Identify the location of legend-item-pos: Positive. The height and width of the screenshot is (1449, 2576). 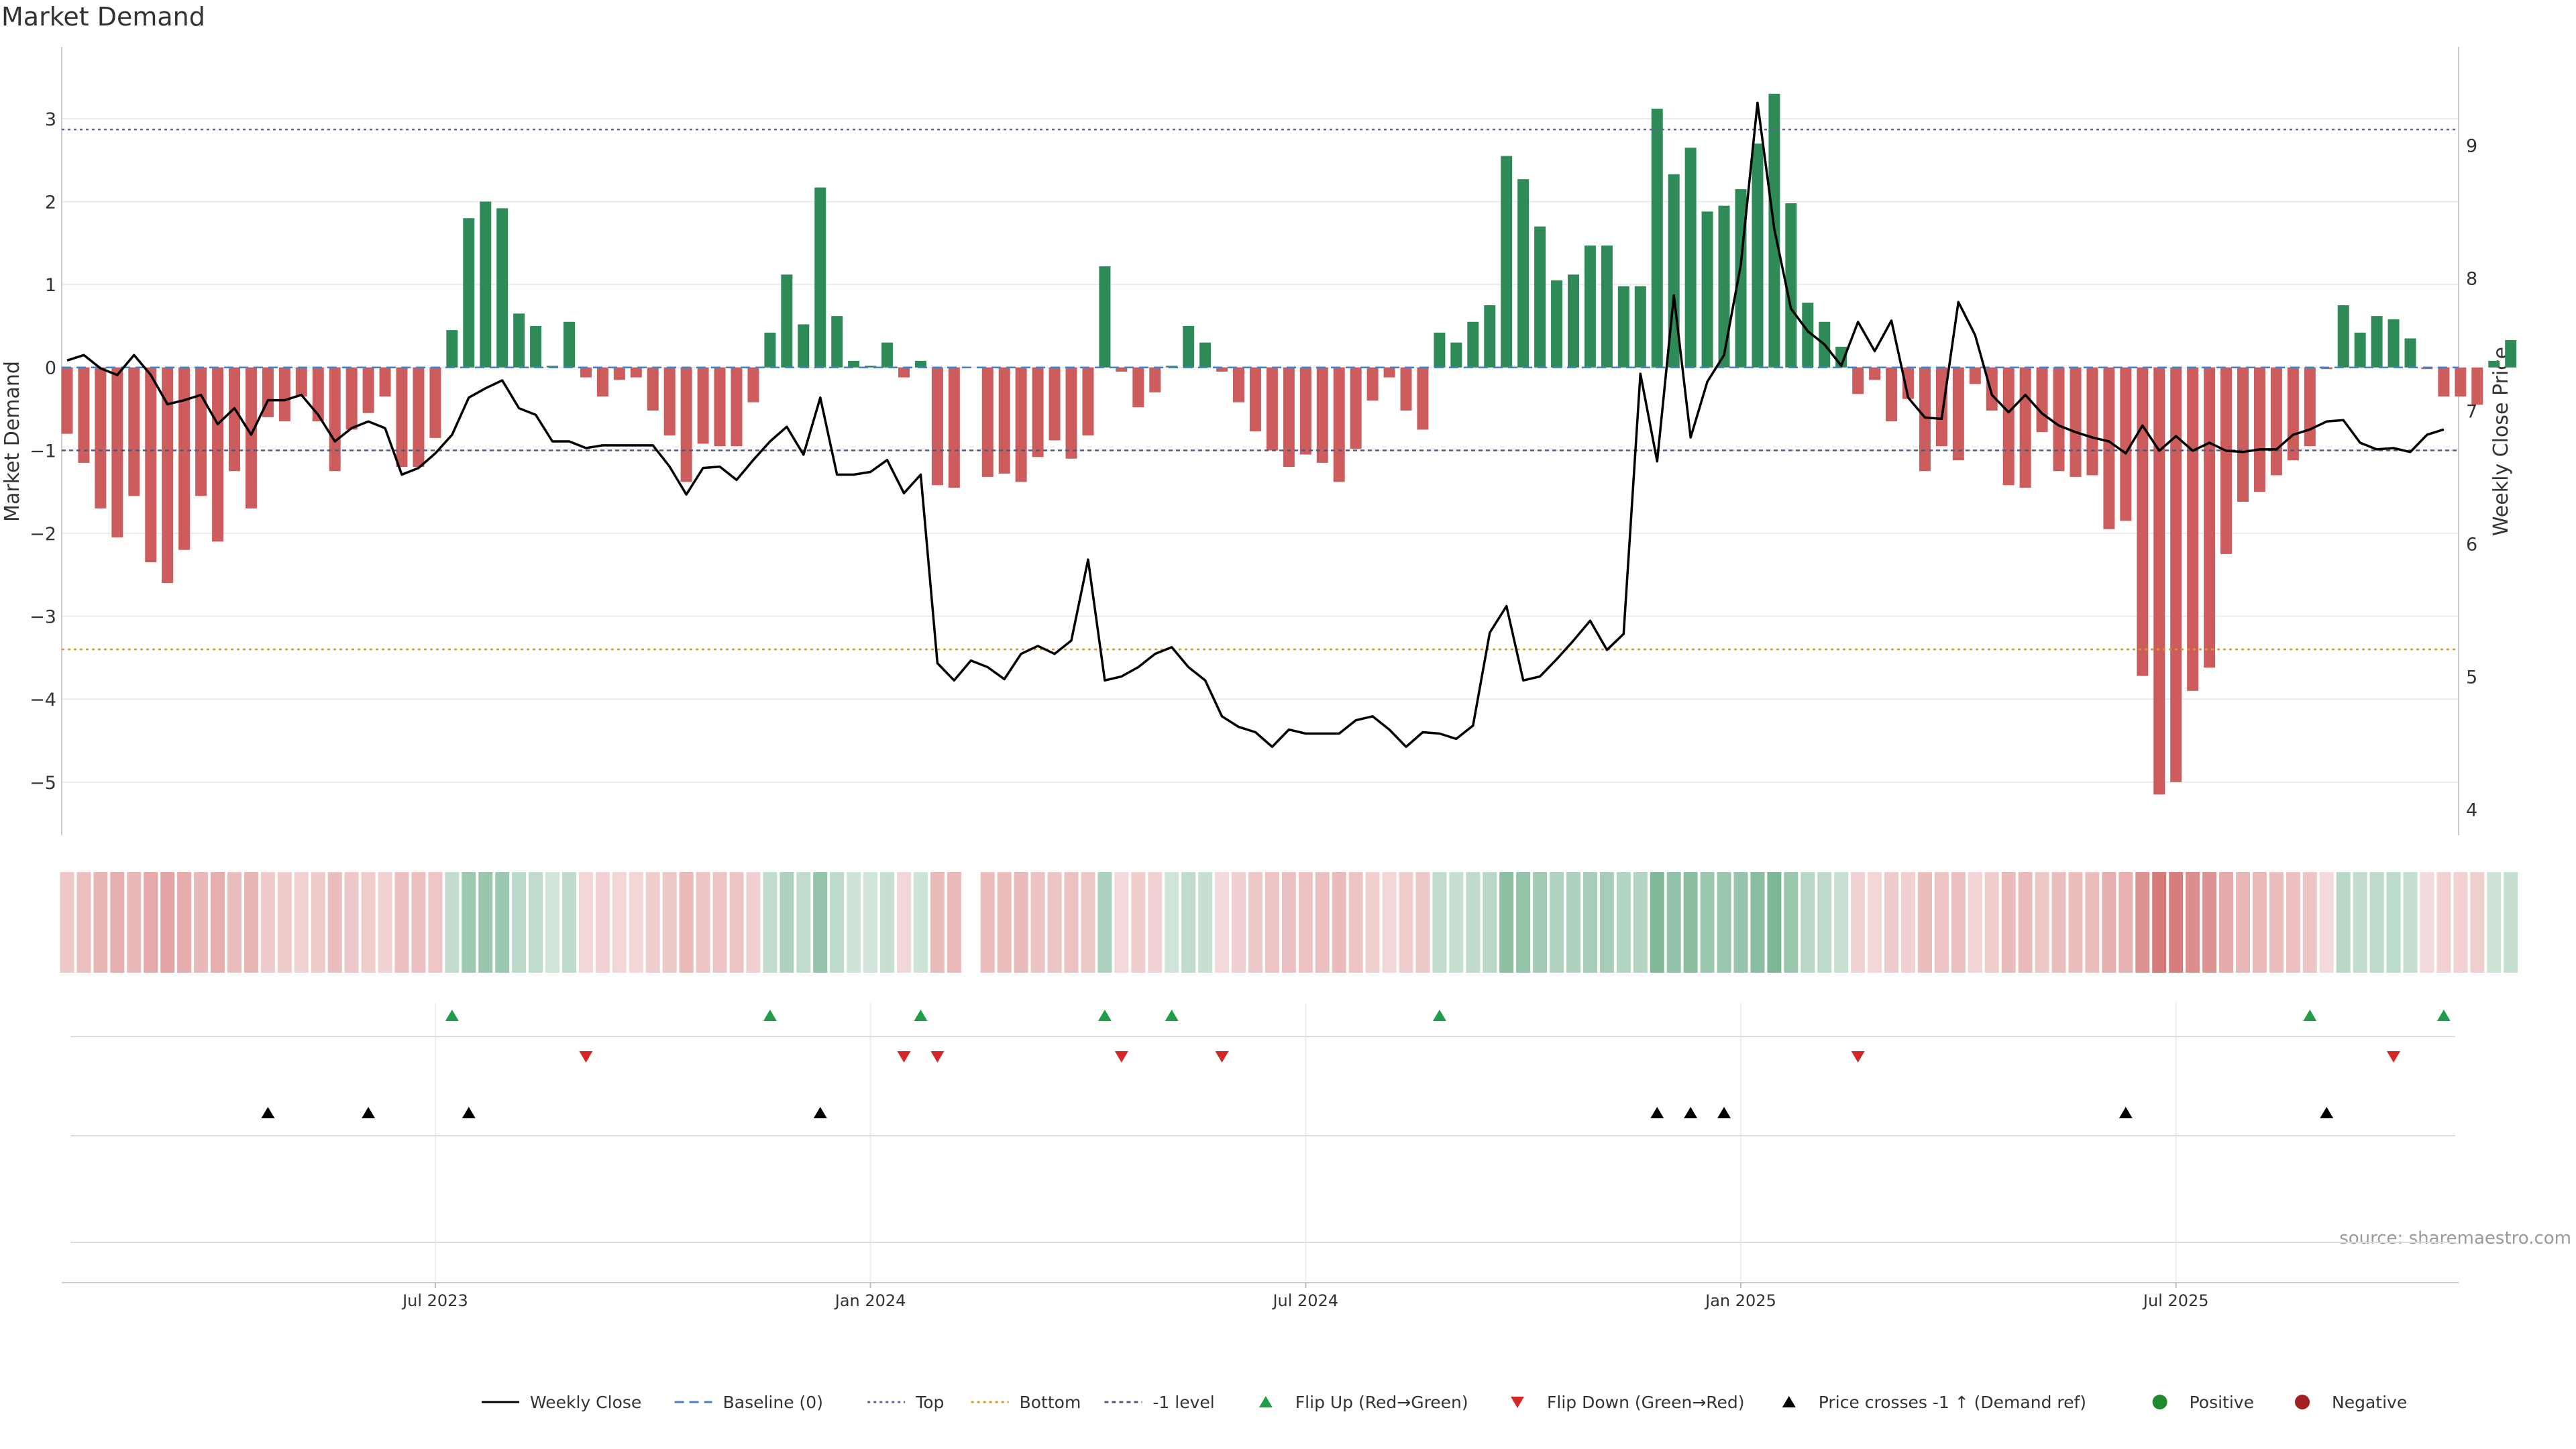
(2203, 1402).